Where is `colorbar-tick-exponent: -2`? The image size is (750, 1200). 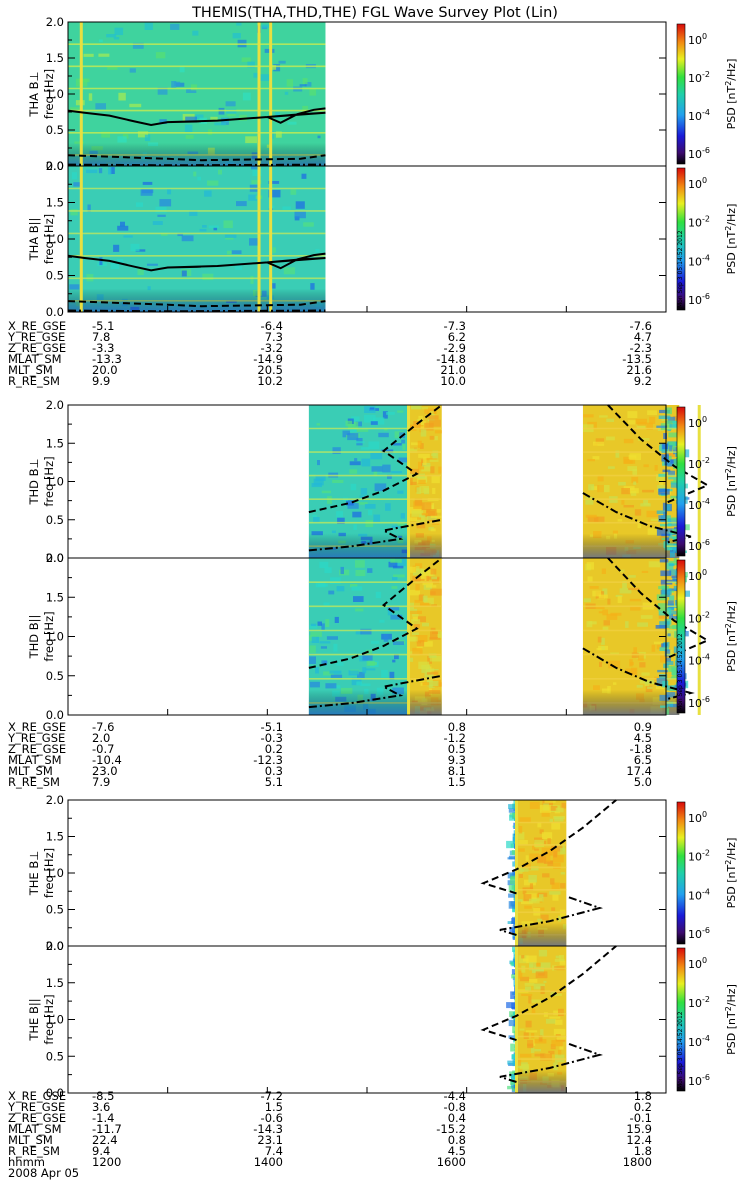
colorbar-tick-exponent: -2 is located at coordinates (706, 614).